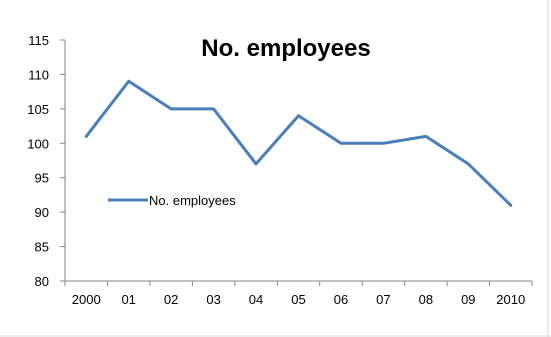 This screenshot has width=551, height=337. What do you see at coordinates (341, 299) in the screenshot?
I see `x-tick-label: 06` at bounding box center [341, 299].